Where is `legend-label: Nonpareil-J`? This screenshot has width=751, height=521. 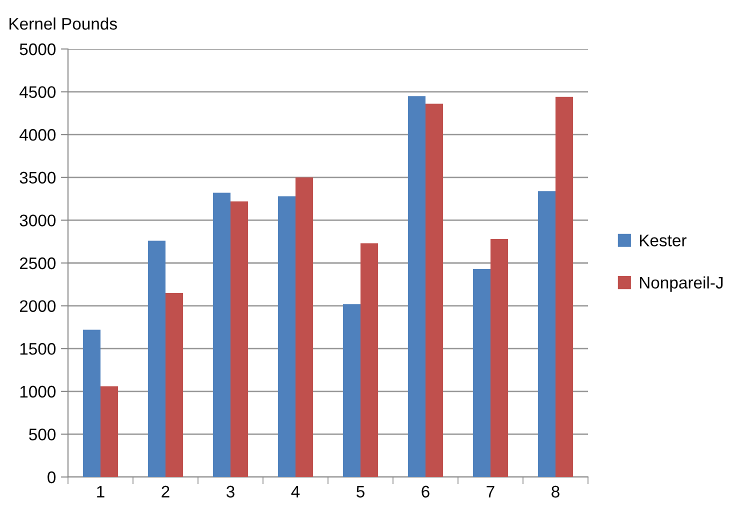 legend-label: Nonpareil-J is located at coordinates (681, 284).